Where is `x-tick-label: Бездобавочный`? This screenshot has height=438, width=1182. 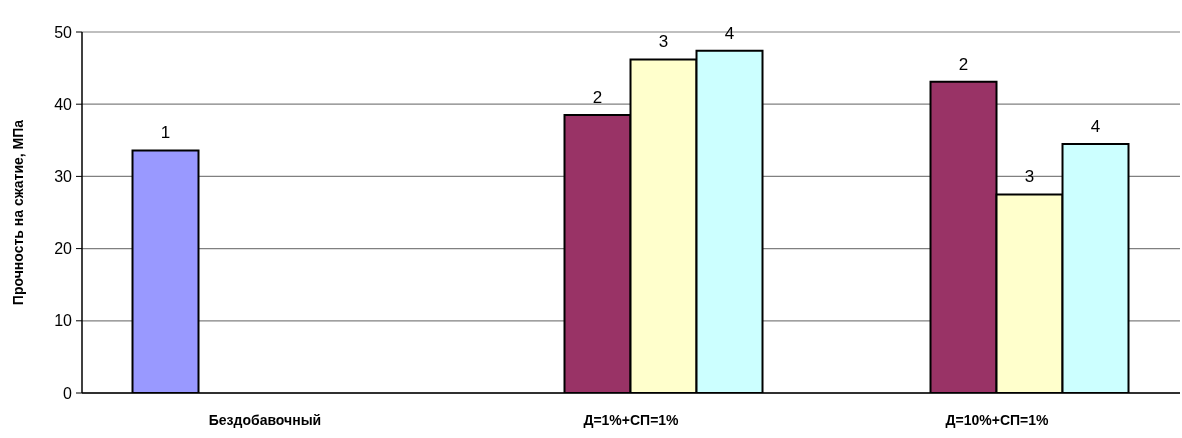
x-tick-label: Бездобавочный is located at coordinates (265, 419).